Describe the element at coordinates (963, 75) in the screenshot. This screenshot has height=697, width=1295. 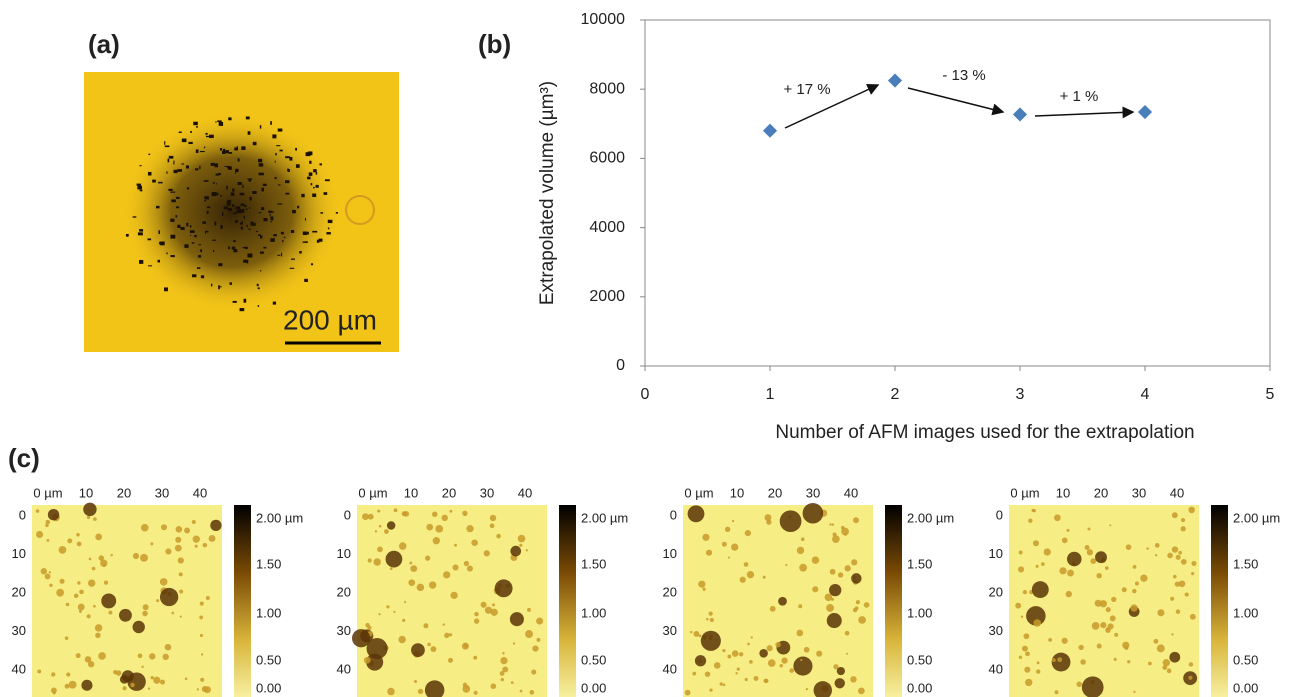
I see `annotation: - 13 %` at that location.